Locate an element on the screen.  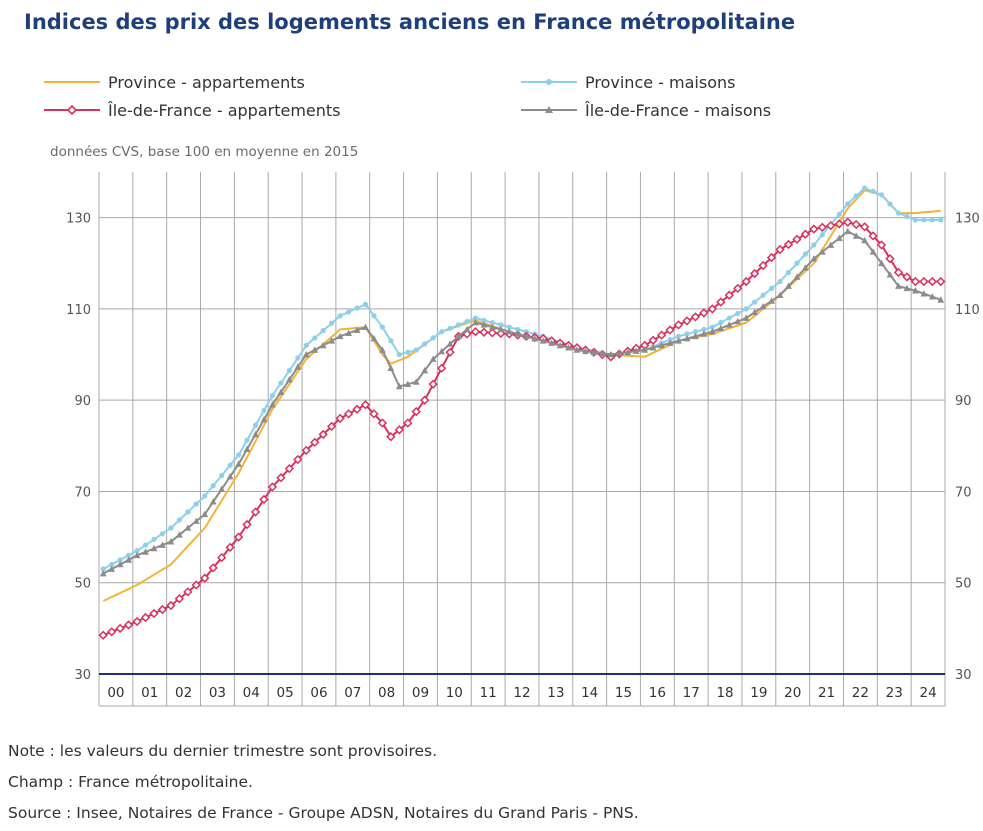
x-tick-label: 02 is located at coordinates (183, 693).